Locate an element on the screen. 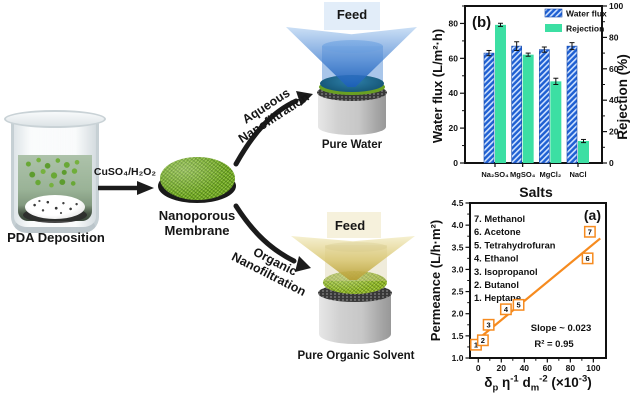 The height and width of the screenshot is (400, 640). beaker is located at coordinates (55, 174).